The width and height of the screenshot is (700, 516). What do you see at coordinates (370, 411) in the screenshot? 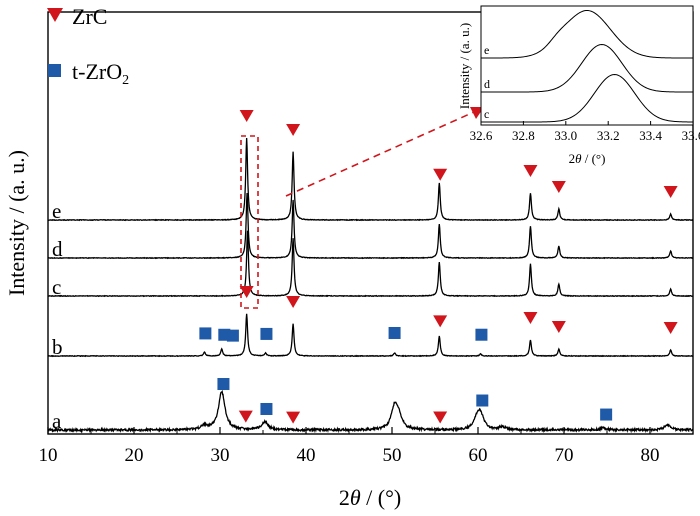
I see `trace-a-curve` at bounding box center [370, 411].